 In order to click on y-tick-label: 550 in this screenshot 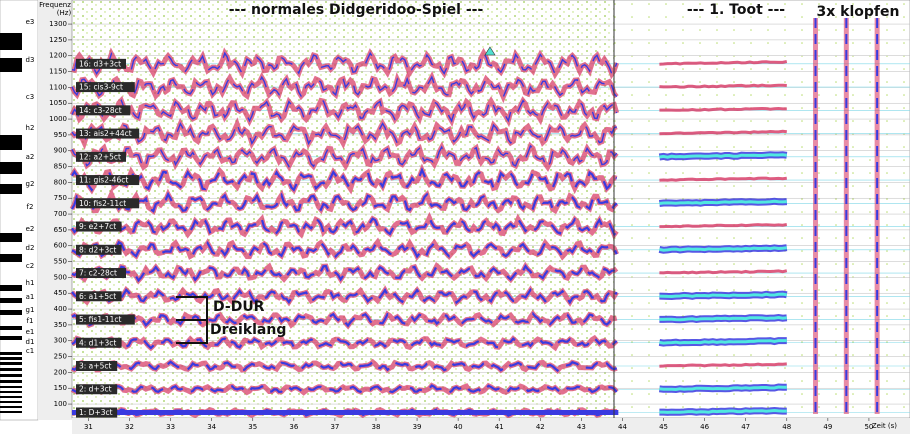, I will do `click(60, 262)`.